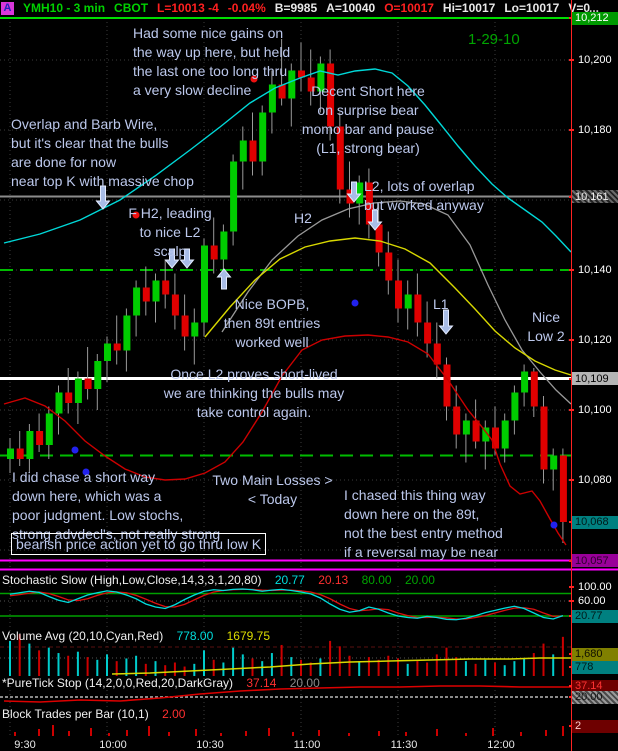  What do you see at coordinates (388, 306) in the screenshot?
I see `yellow-ma-line` at bounding box center [388, 306].